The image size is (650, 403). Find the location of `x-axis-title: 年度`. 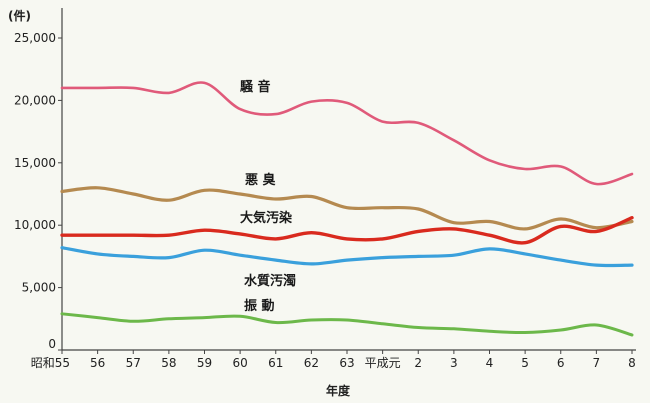

x-axis-title: 年度 is located at coordinates (338, 390).